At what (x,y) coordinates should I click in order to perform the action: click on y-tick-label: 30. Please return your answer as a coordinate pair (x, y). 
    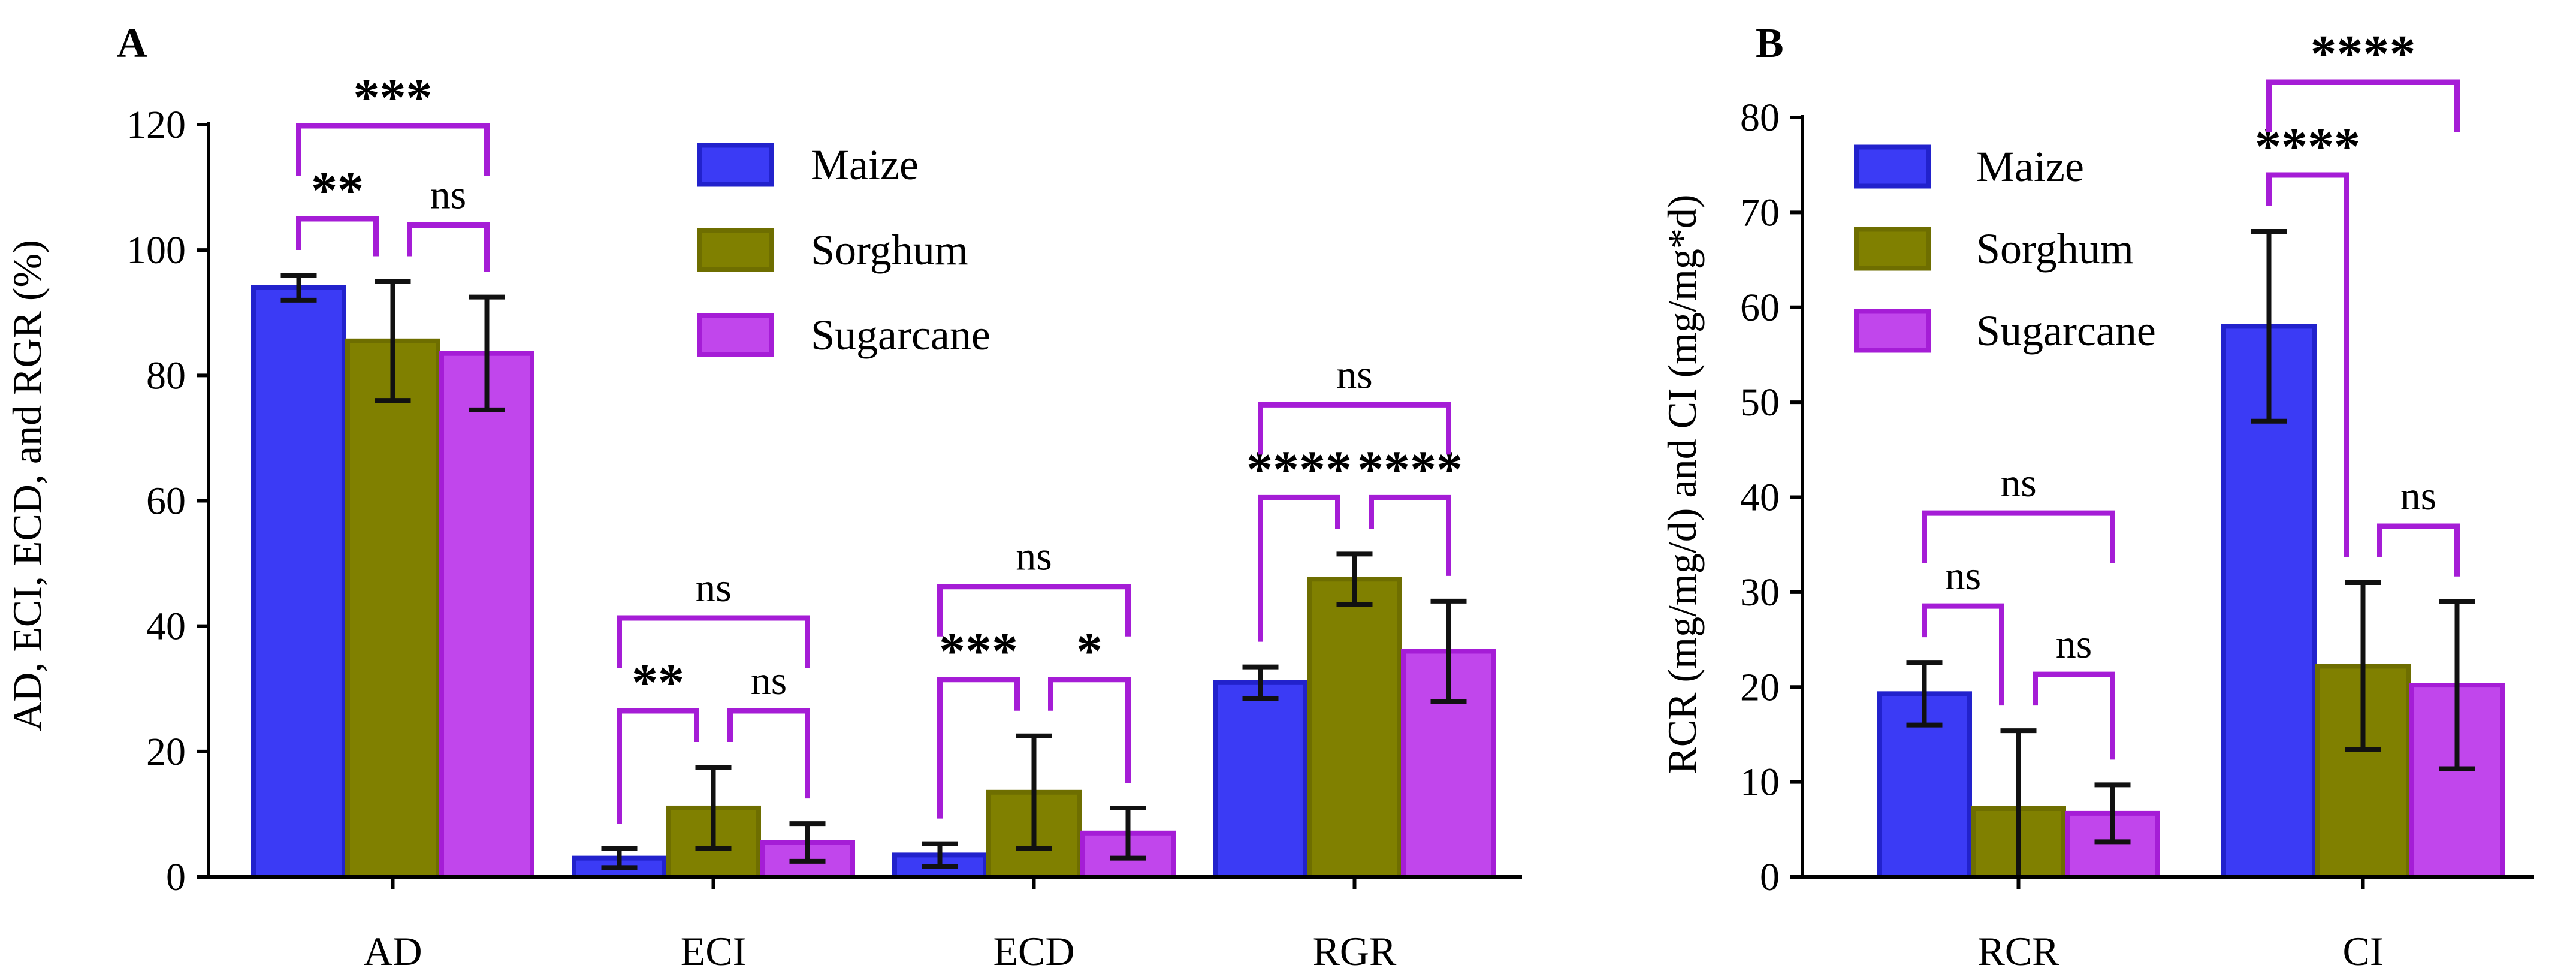
    Looking at the image, I should click on (1760, 592).